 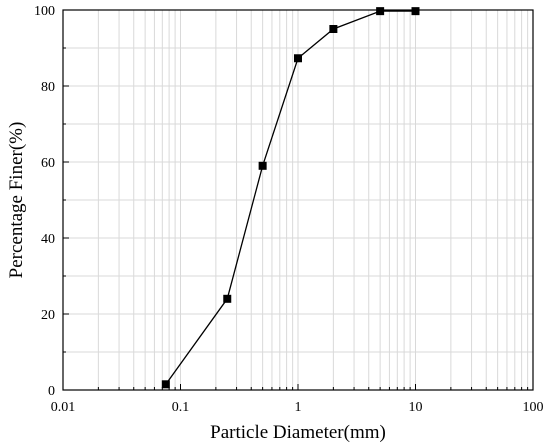 I want to click on y-tick-label: 20, so click(x=48, y=315).